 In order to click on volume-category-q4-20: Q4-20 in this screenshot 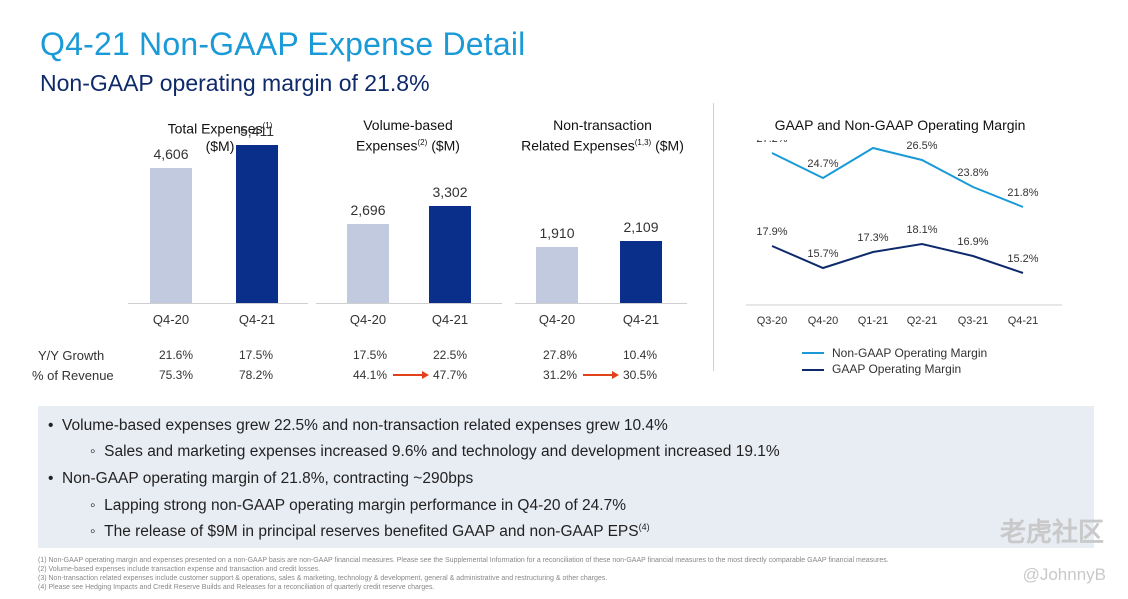, I will do `click(368, 319)`.